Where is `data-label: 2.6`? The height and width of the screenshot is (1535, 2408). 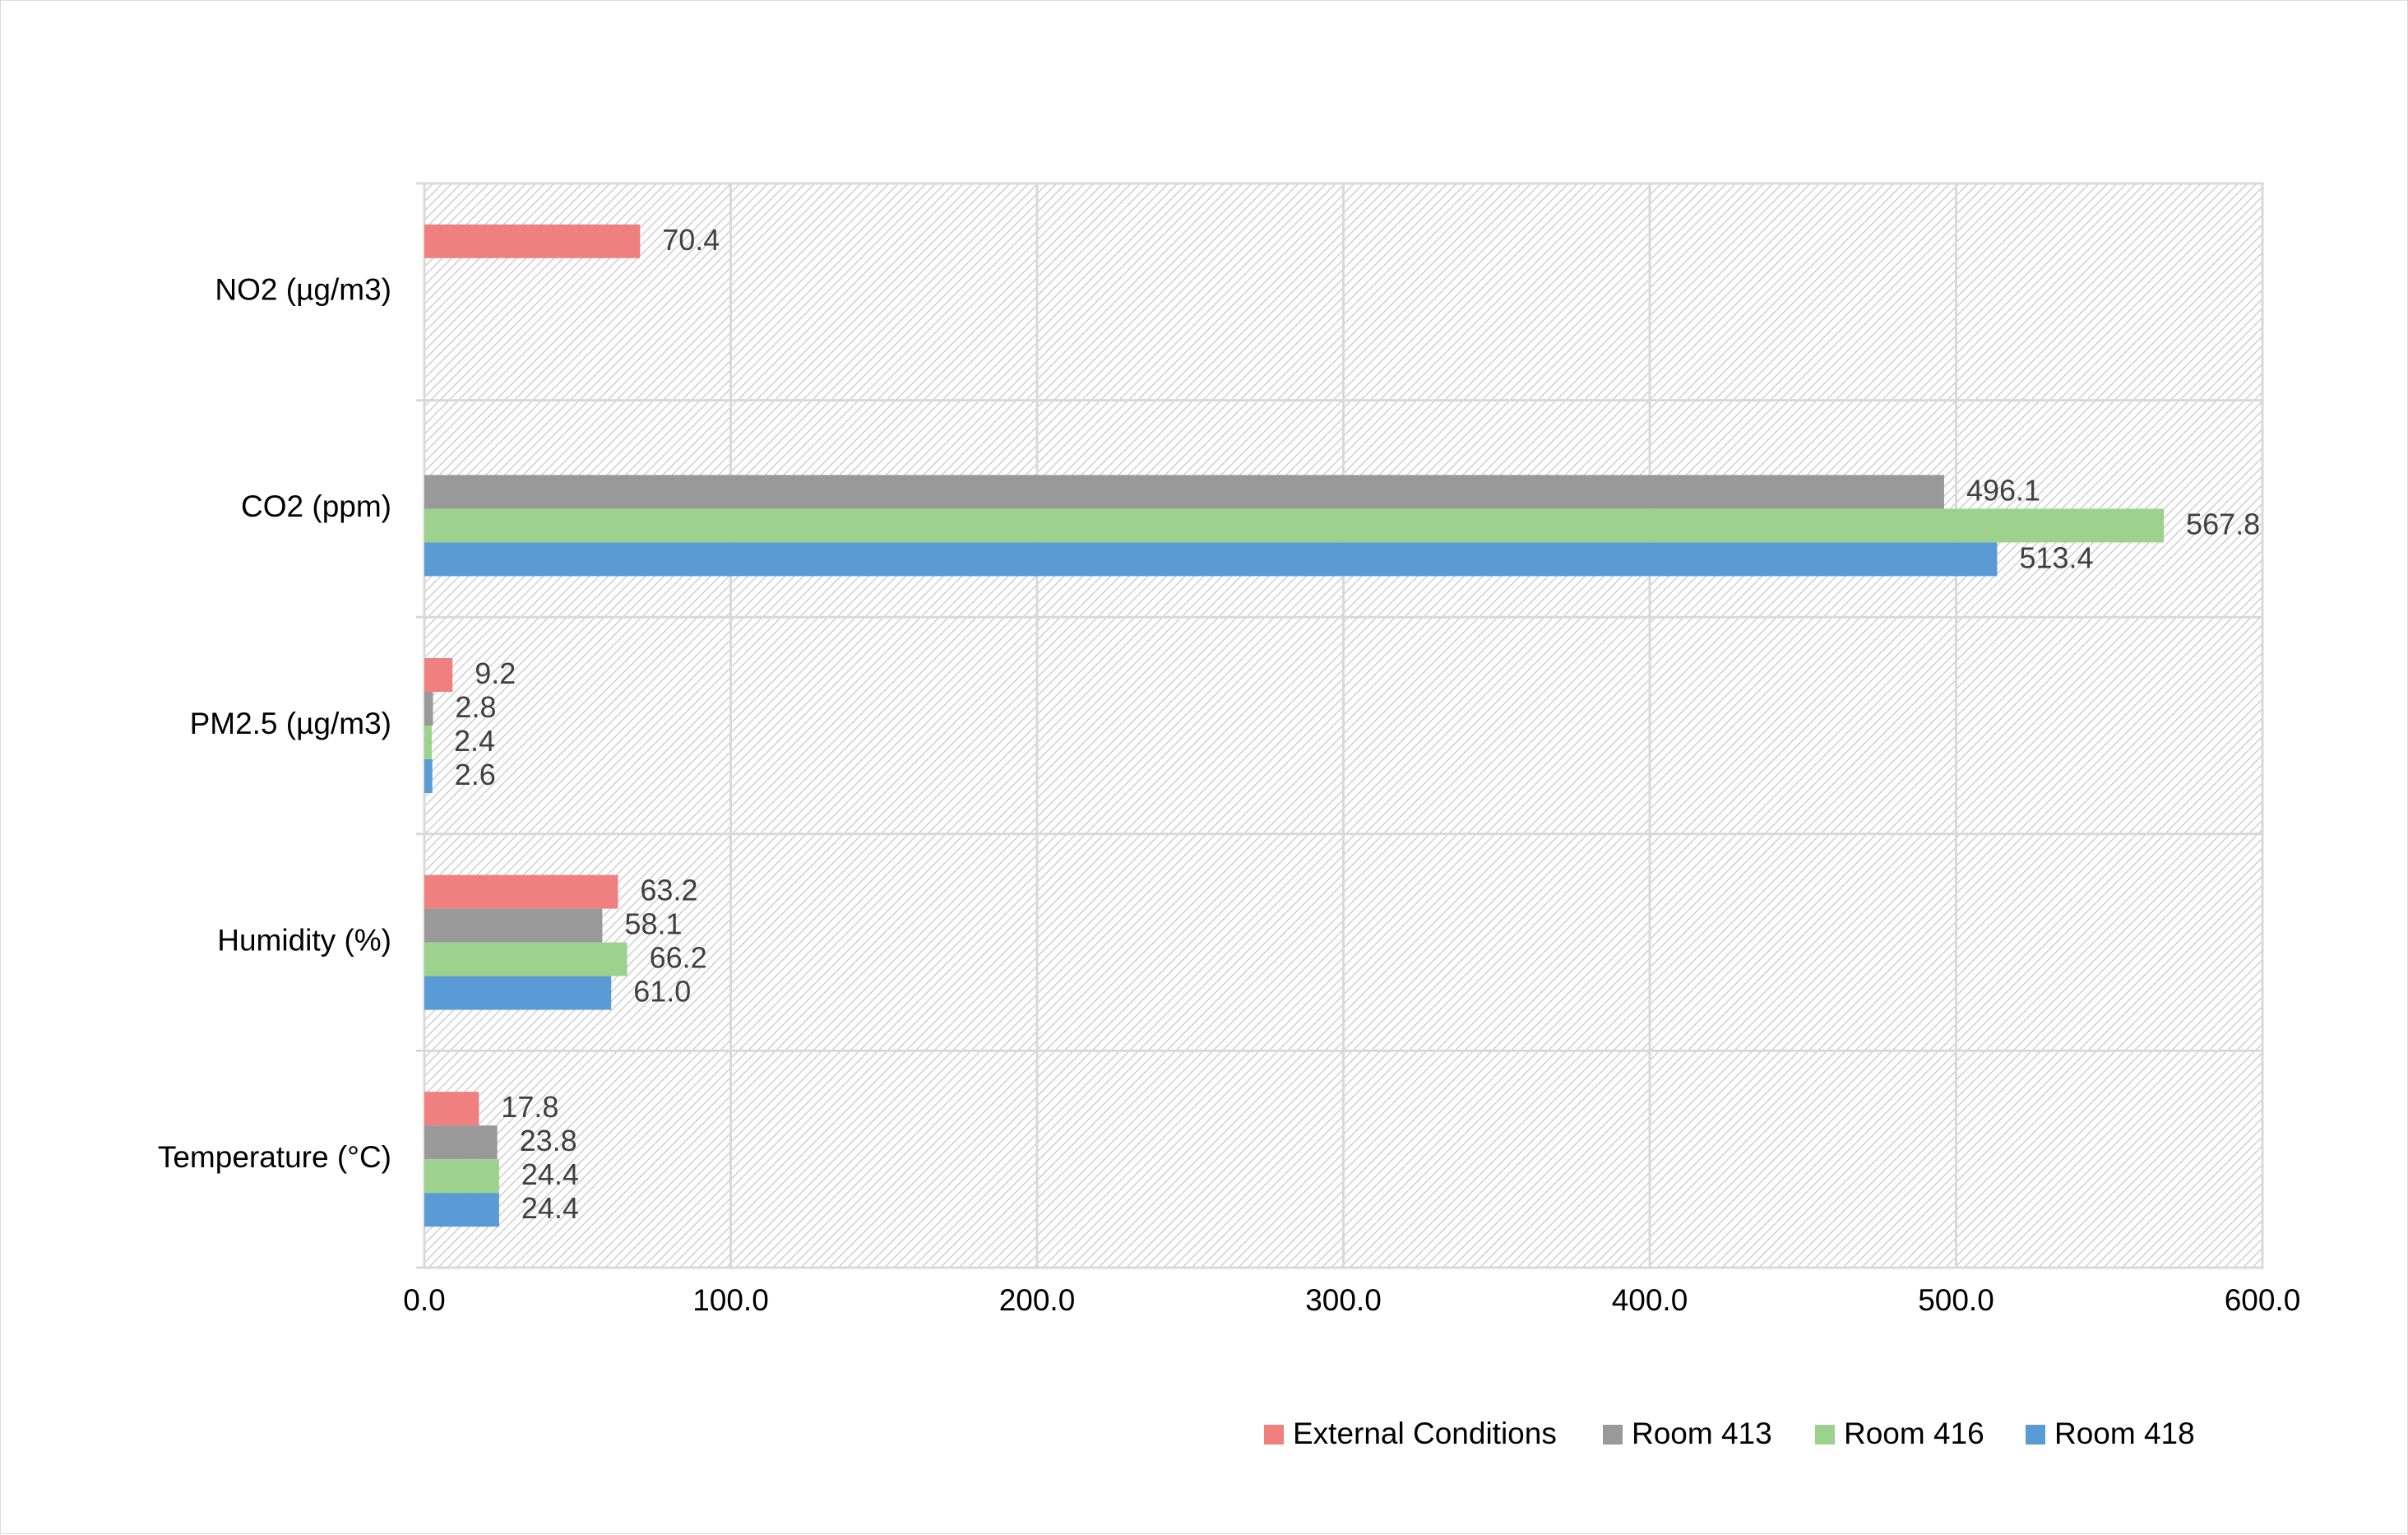 data-label: 2.6 is located at coordinates (475, 774).